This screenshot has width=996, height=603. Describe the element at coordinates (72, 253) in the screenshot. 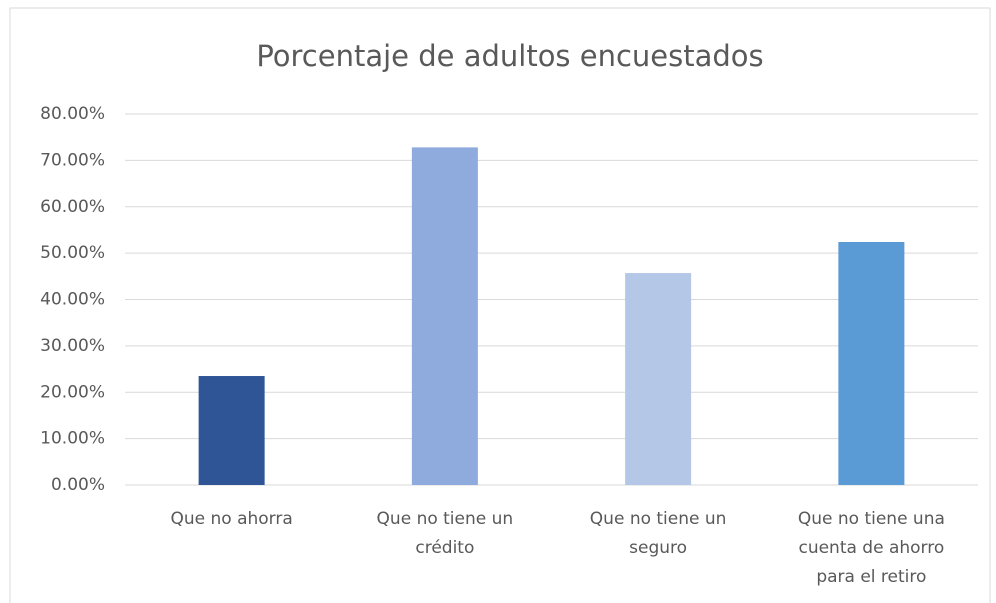

I see `y-tick-label: 50.00%` at that location.